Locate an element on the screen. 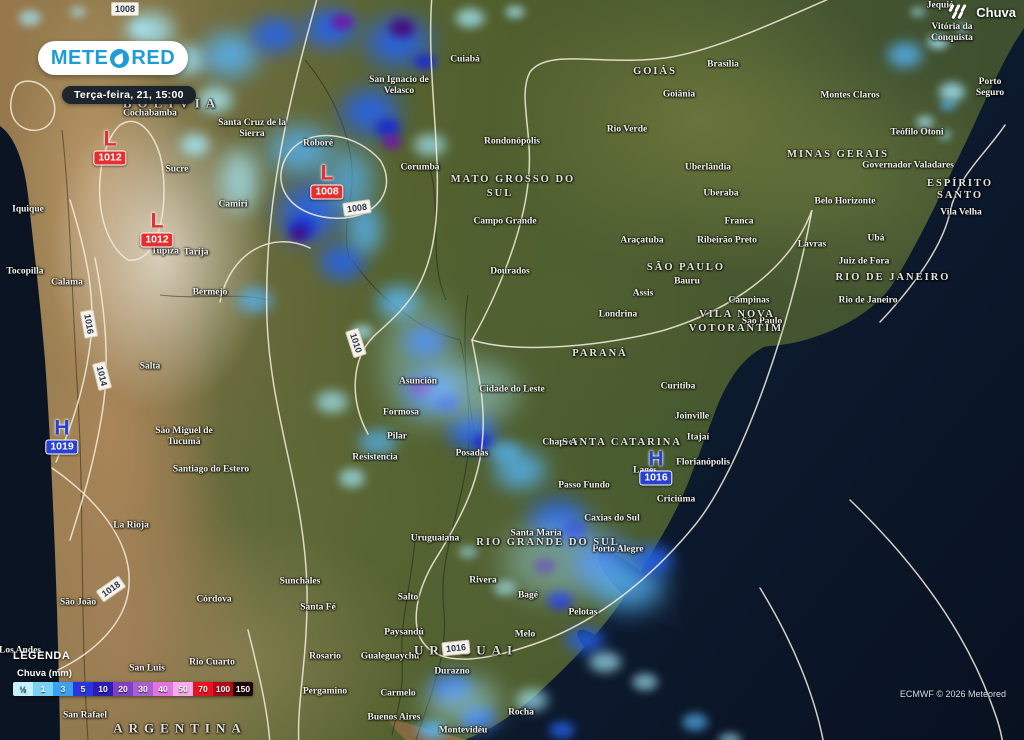 The height and width of the screenshot is (740, 1024). layer-label: Chuva is located at coordinates (996, 12).